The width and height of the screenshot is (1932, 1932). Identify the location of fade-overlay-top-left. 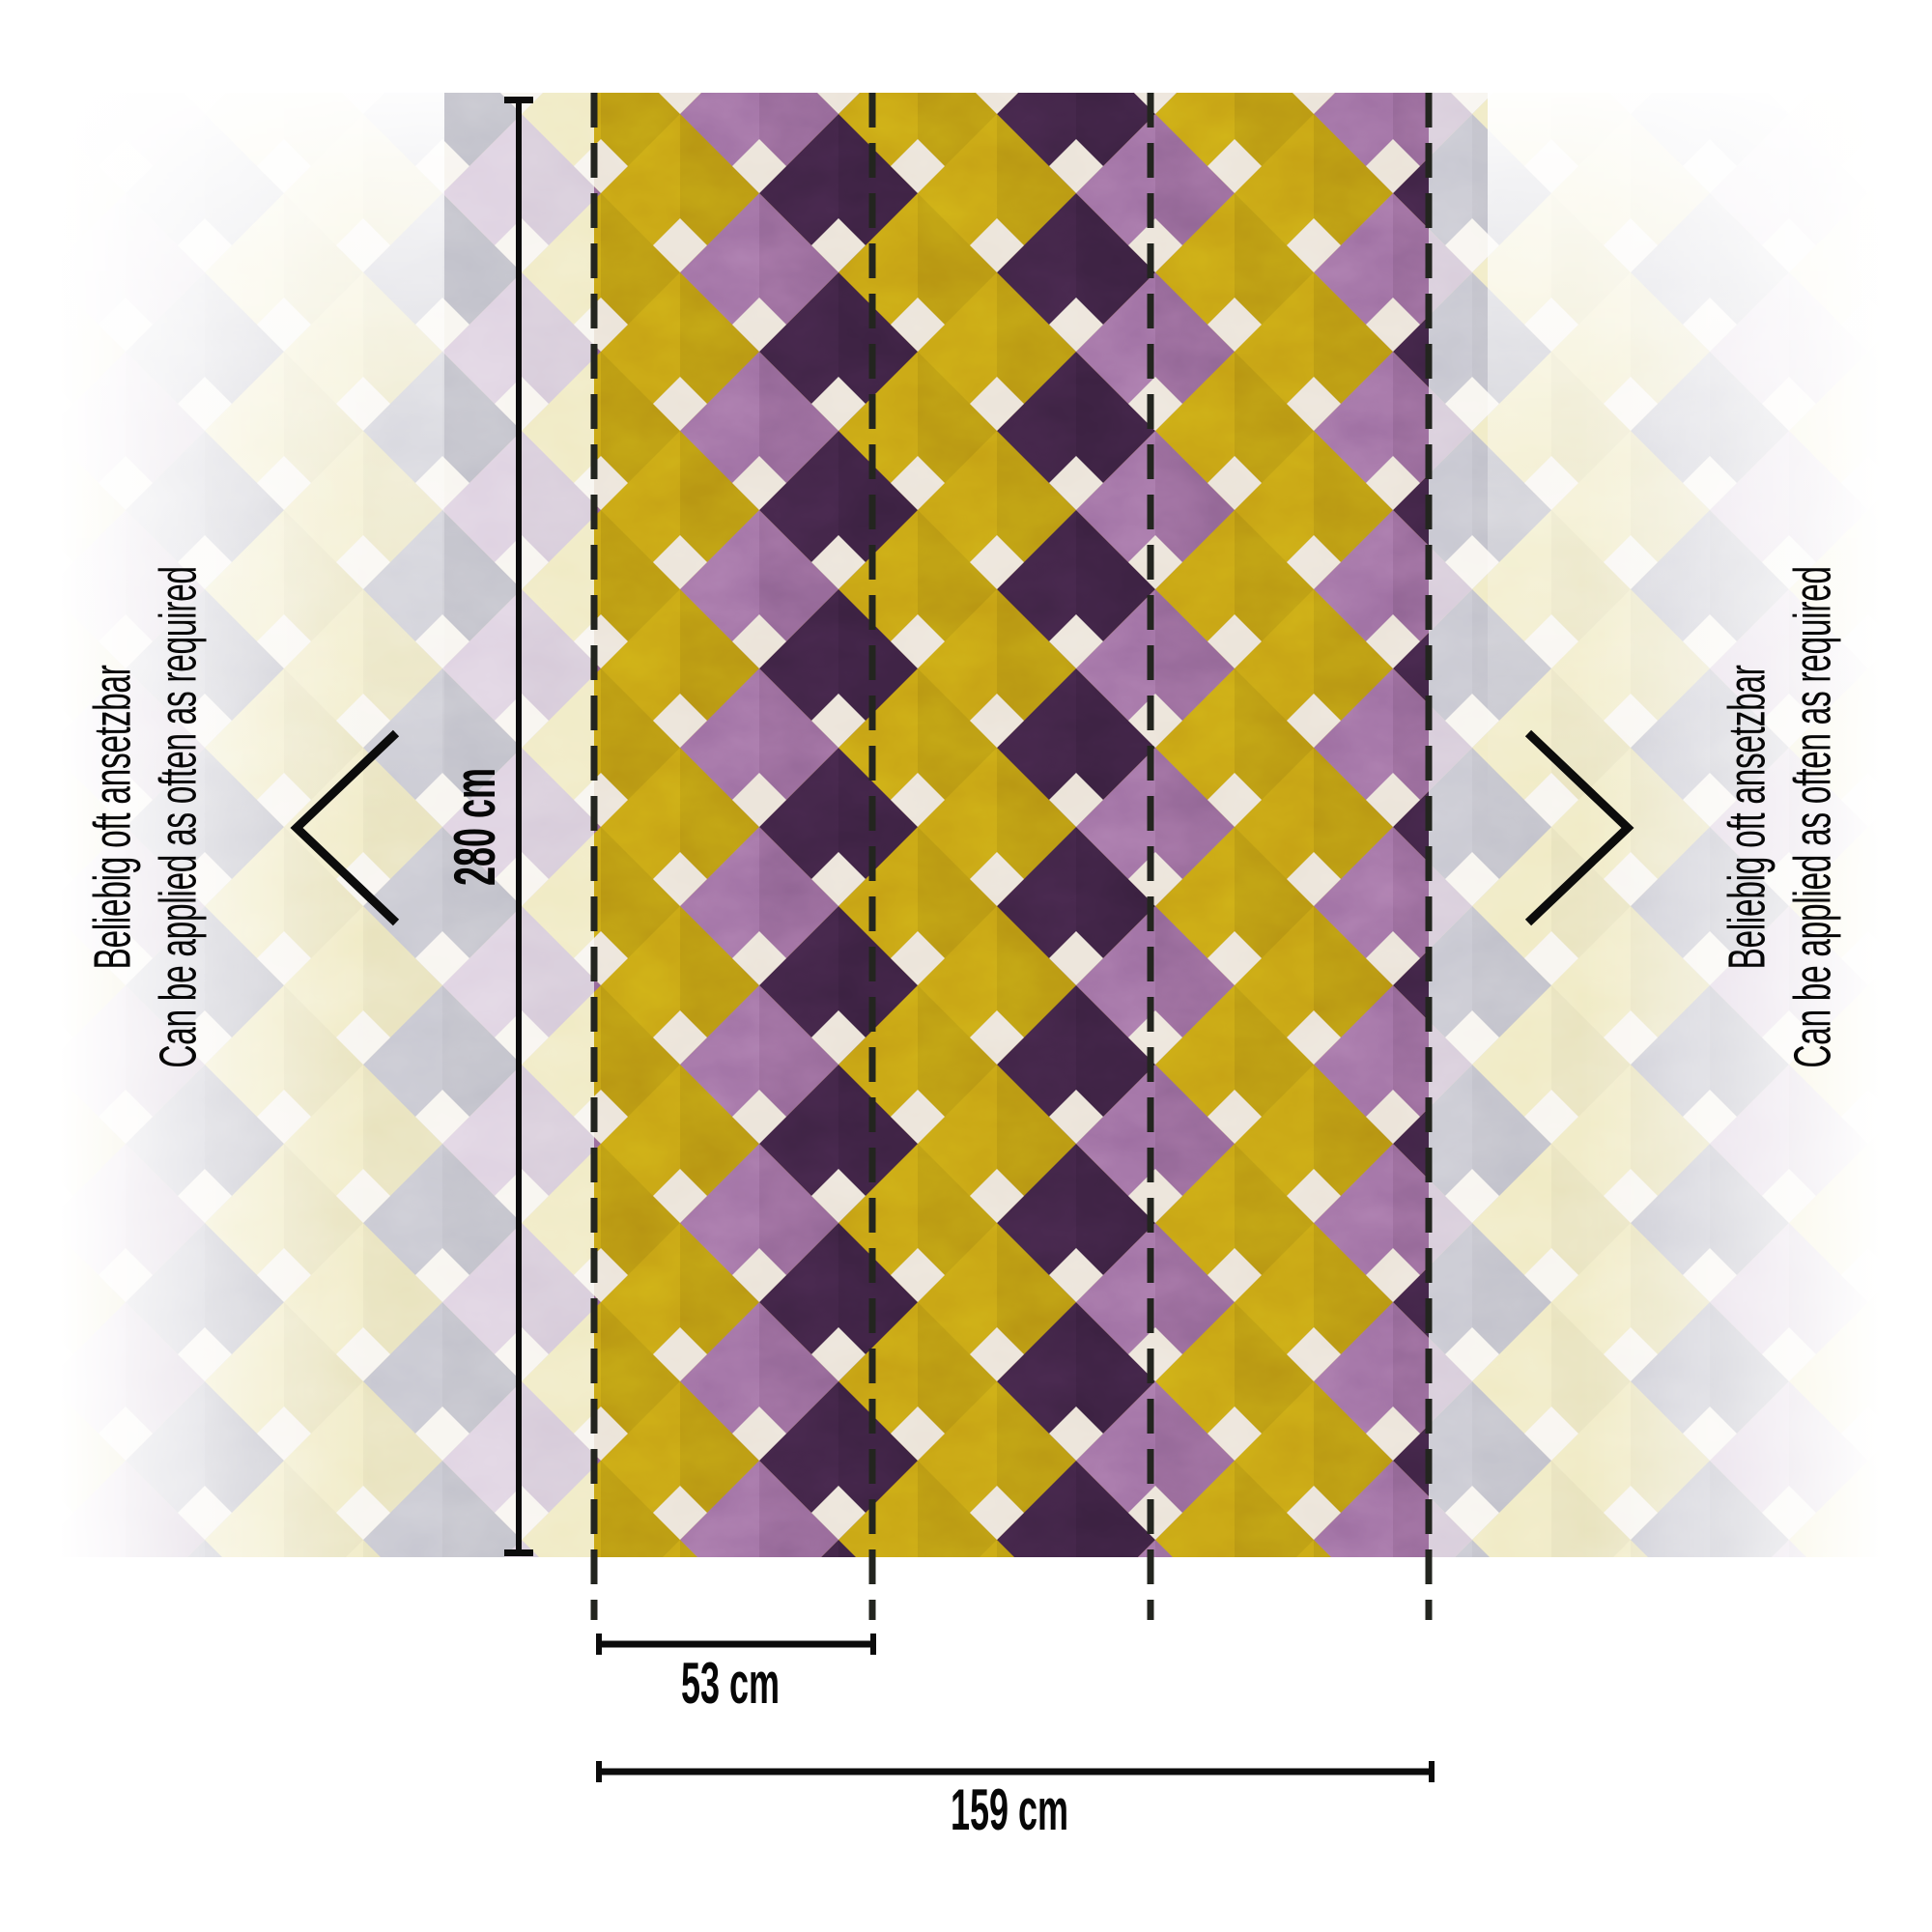
(222, 460).